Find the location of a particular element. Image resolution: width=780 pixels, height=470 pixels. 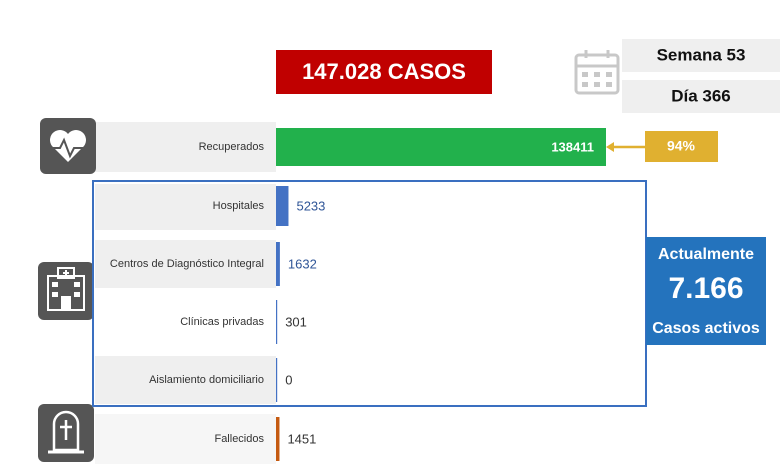

category-label: Aislamiento domiciliario is located at coordinates (206, 380).